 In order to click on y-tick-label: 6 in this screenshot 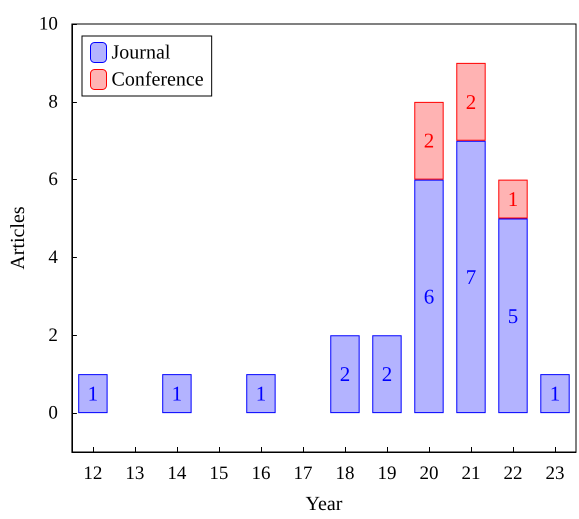, I will do `click(53, 179)`.